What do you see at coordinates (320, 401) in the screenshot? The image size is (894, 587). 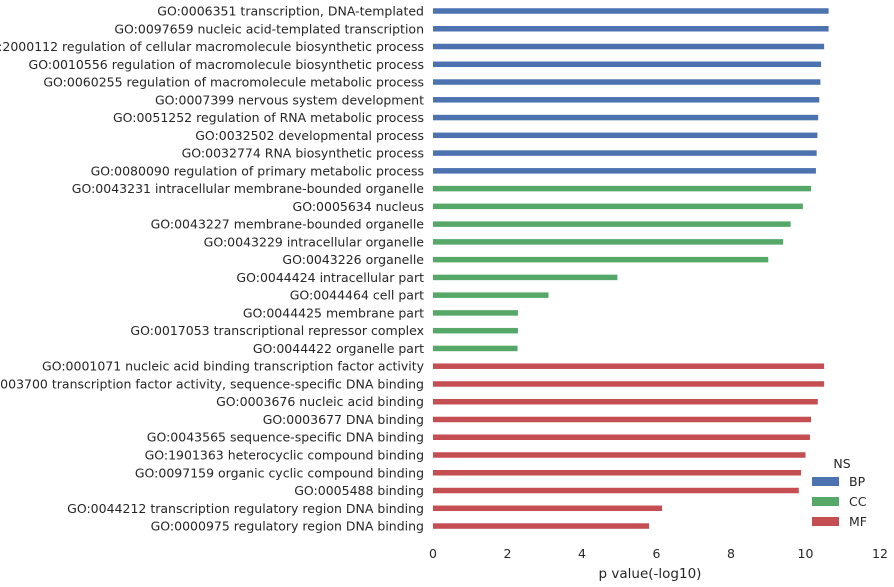 I see `category-label: GO:0003676 nucleic acid binding` at bounding box center [320, 401].